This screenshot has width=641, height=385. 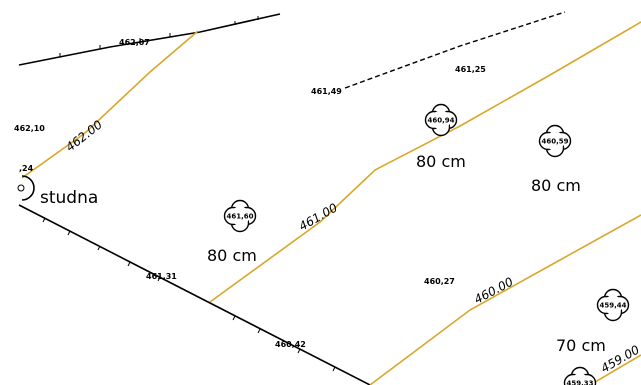 What do you see at coordinates (161, 276) in the screenshot?
I see `spot-height: 461,31` at bounding box center [161, 276].